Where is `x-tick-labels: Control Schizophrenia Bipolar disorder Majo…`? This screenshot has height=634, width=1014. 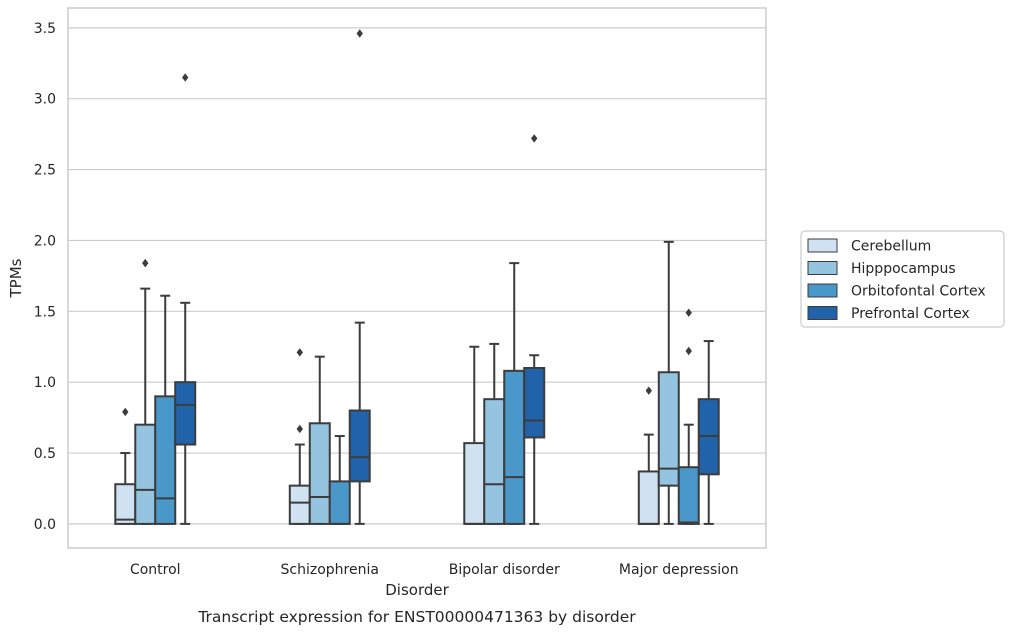
x-tick-labels: Control Schizophrenia Bipolar disorder Majo… is located at coordinates (434, 570).